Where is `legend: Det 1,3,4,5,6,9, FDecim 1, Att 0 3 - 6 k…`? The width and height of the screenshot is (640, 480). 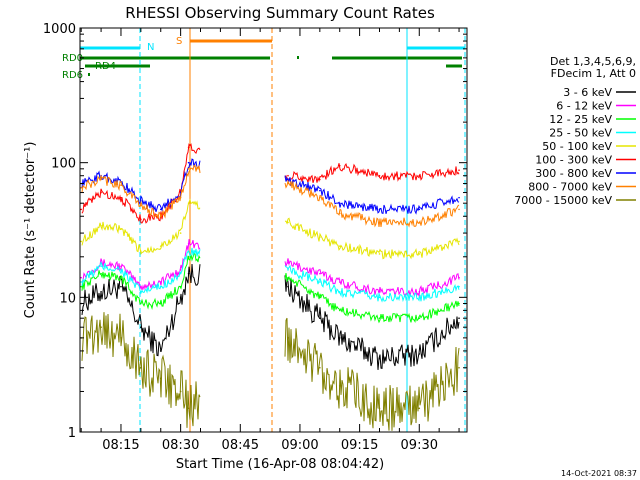 legend: Det 1,3,4,5,6,9, FDecim 1, Att 0 3 - 6 k… is located at coordinates (575, 131).